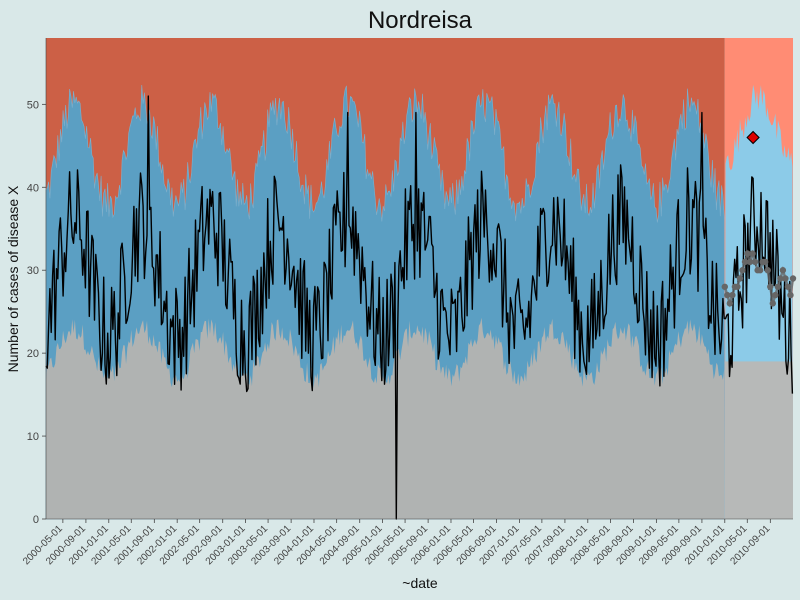  Describe the element at coordinates (33, 437) in the screenshot. I see `y-tick-label-10: 10` at that location.